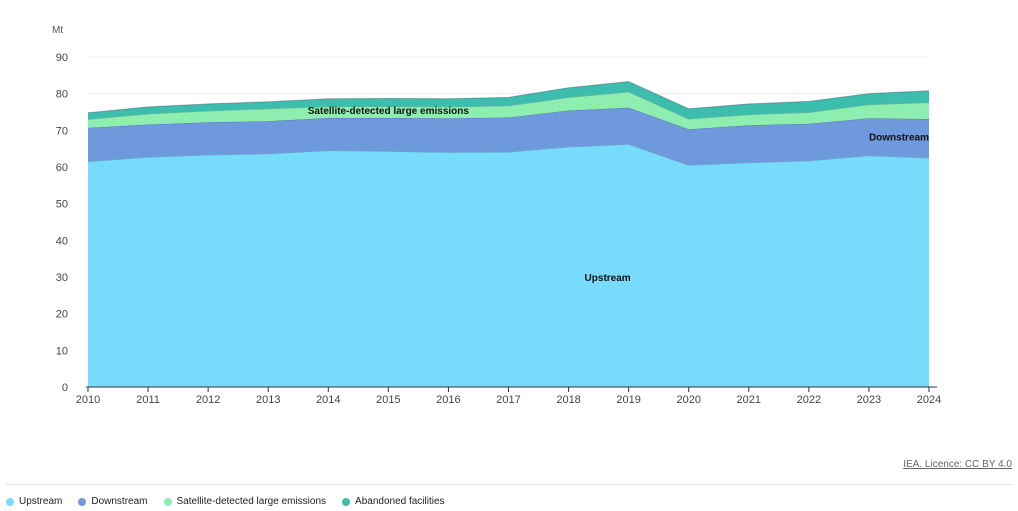 This screenshot has height=511, width=1018. Describe the element at coordinates (57, 30) in the screenshot. I see `y-axis-unit-label: Mt` at that location.